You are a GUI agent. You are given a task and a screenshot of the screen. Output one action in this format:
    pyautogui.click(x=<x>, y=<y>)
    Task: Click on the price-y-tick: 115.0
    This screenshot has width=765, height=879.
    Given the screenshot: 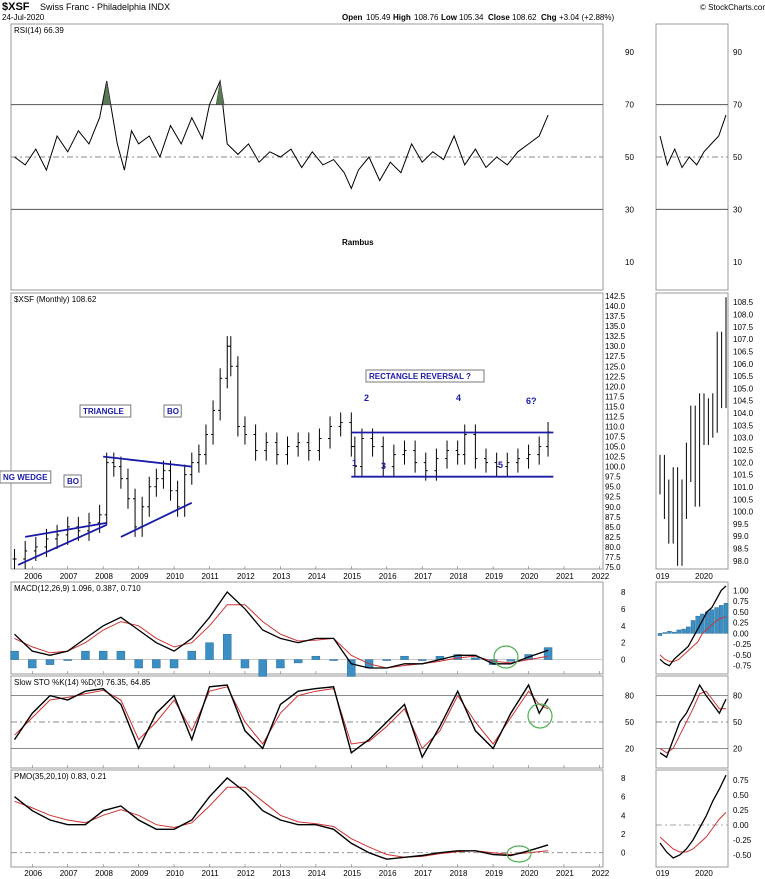 What is the action you would take?
    pyautogui.click(x=615, y=406)
    